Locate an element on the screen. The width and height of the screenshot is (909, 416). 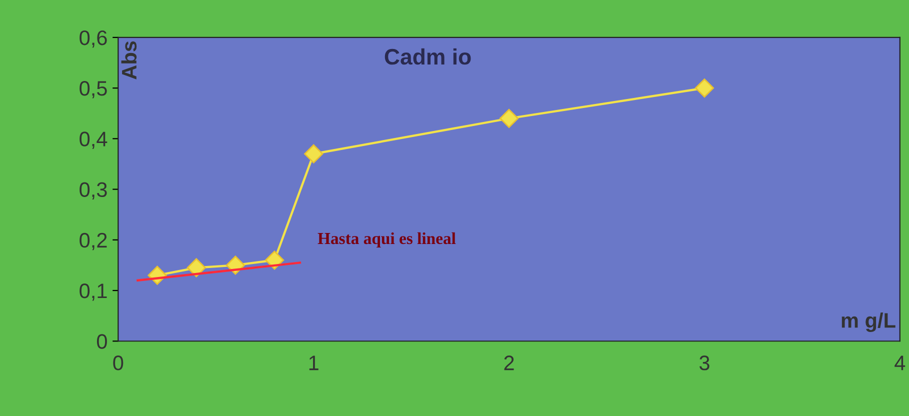
y-tick-label: 0,5 is located at coordinates (93, 89).